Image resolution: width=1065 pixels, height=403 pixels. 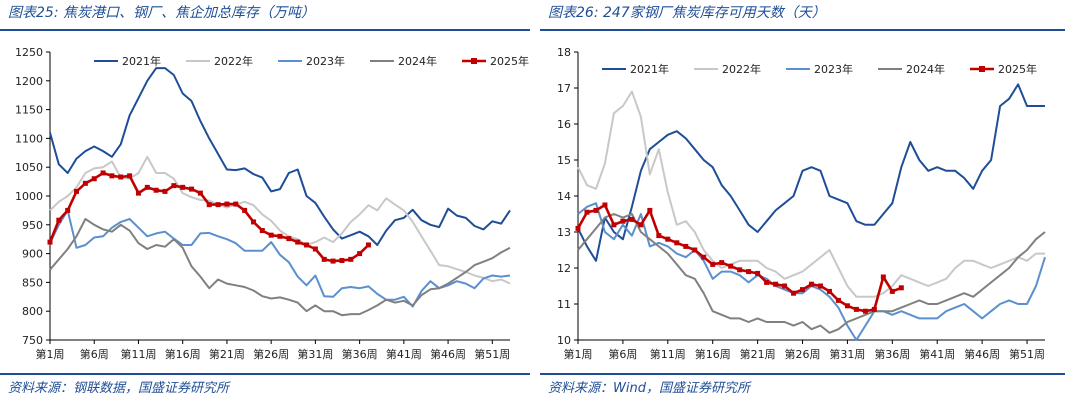 What do you see at coordinates (141, 61) in the screenshot?
I see `legend-label: 2021年` at bounding box center [141, 61].